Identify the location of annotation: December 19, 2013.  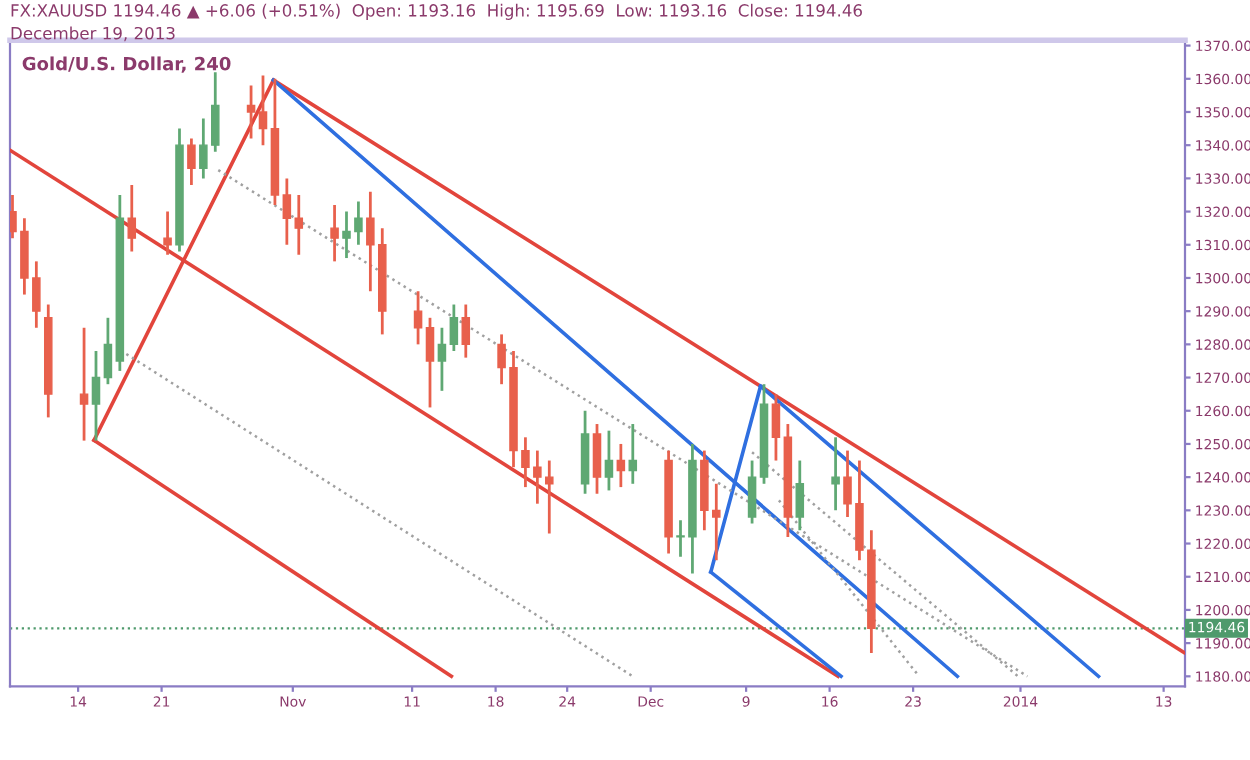
(93, 34).